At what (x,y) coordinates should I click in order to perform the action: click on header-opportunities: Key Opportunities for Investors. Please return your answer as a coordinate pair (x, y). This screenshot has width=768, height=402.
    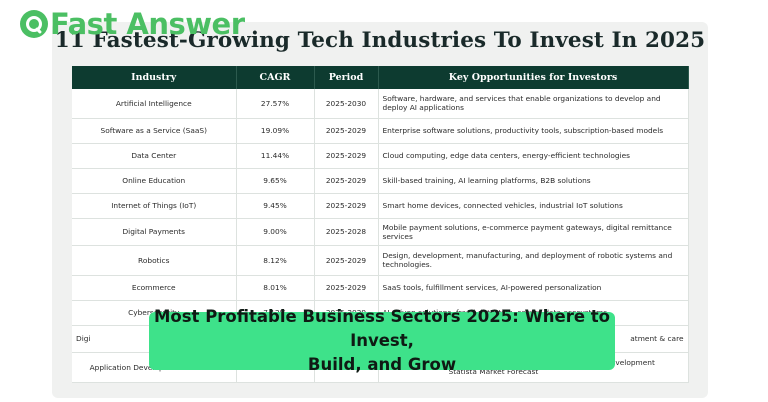
    Looking at the image, I should click on (533, 77).